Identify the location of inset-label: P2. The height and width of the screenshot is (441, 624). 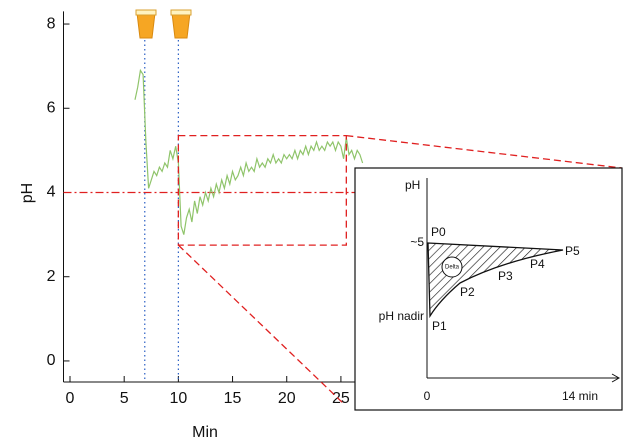
(467, 292).